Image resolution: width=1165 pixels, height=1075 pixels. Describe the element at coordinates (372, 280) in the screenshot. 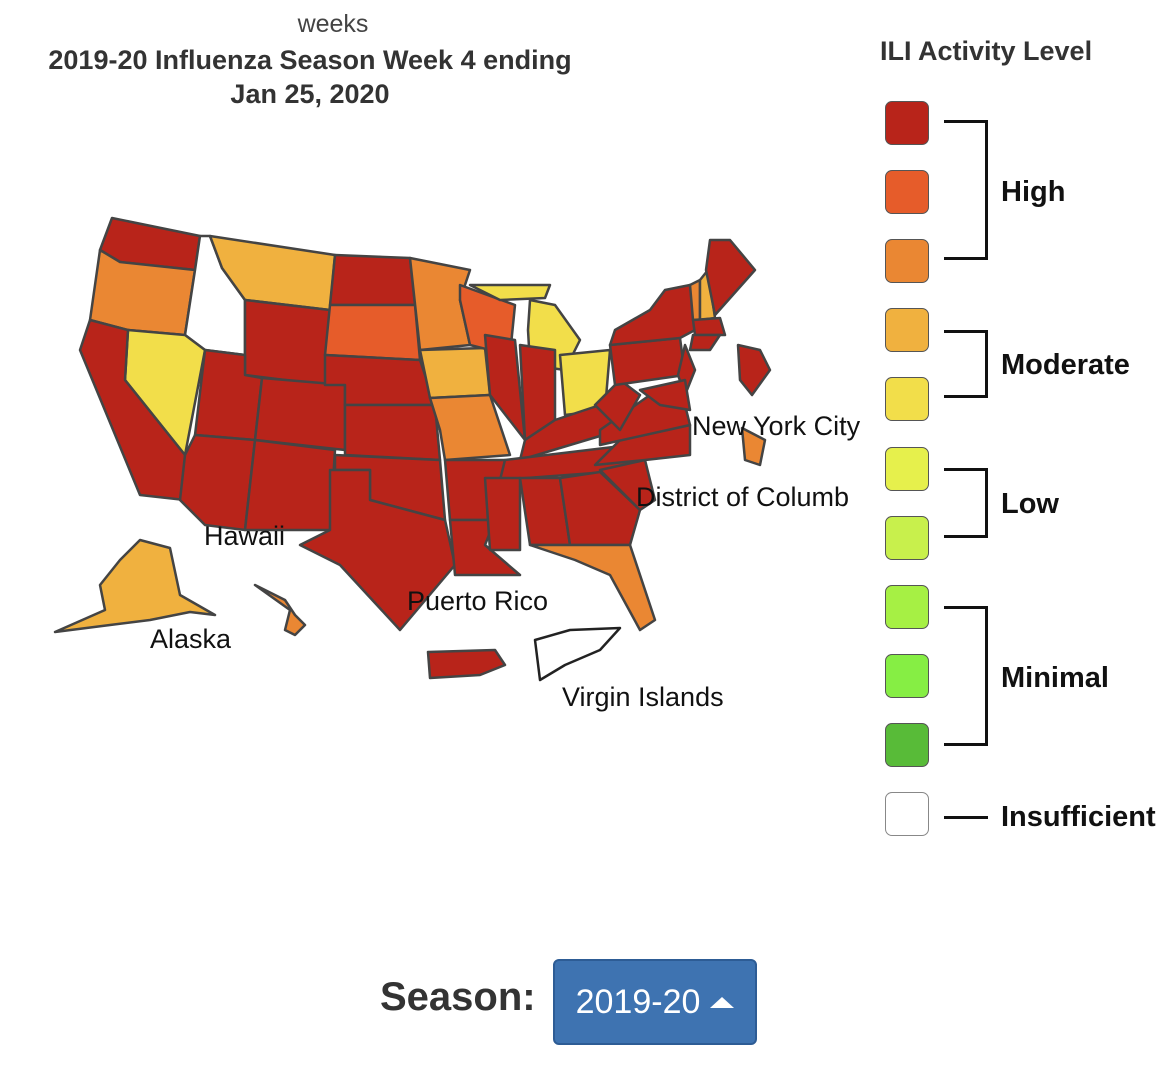

I see `state-nd` at that location.